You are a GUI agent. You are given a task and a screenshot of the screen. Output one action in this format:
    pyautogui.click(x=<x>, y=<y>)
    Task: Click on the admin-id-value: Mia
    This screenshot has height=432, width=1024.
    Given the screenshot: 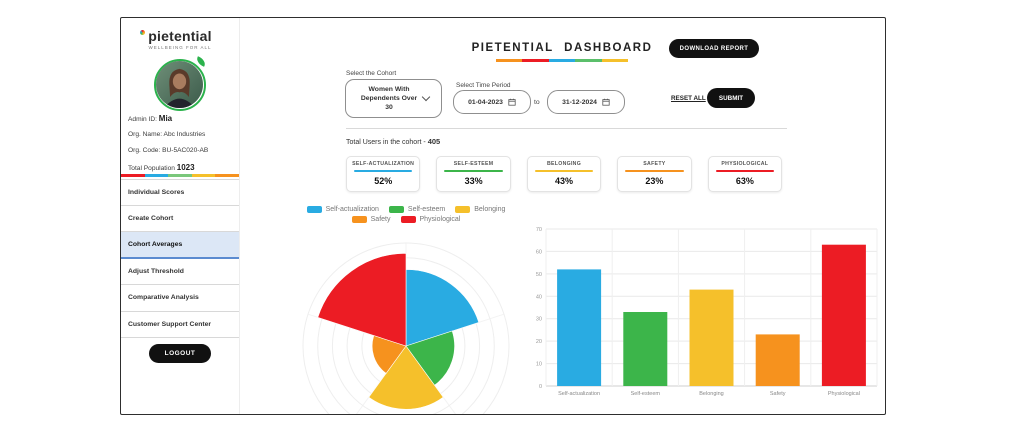 What is the action you would take?
    pyautogui.click(x=165, y=118)
    